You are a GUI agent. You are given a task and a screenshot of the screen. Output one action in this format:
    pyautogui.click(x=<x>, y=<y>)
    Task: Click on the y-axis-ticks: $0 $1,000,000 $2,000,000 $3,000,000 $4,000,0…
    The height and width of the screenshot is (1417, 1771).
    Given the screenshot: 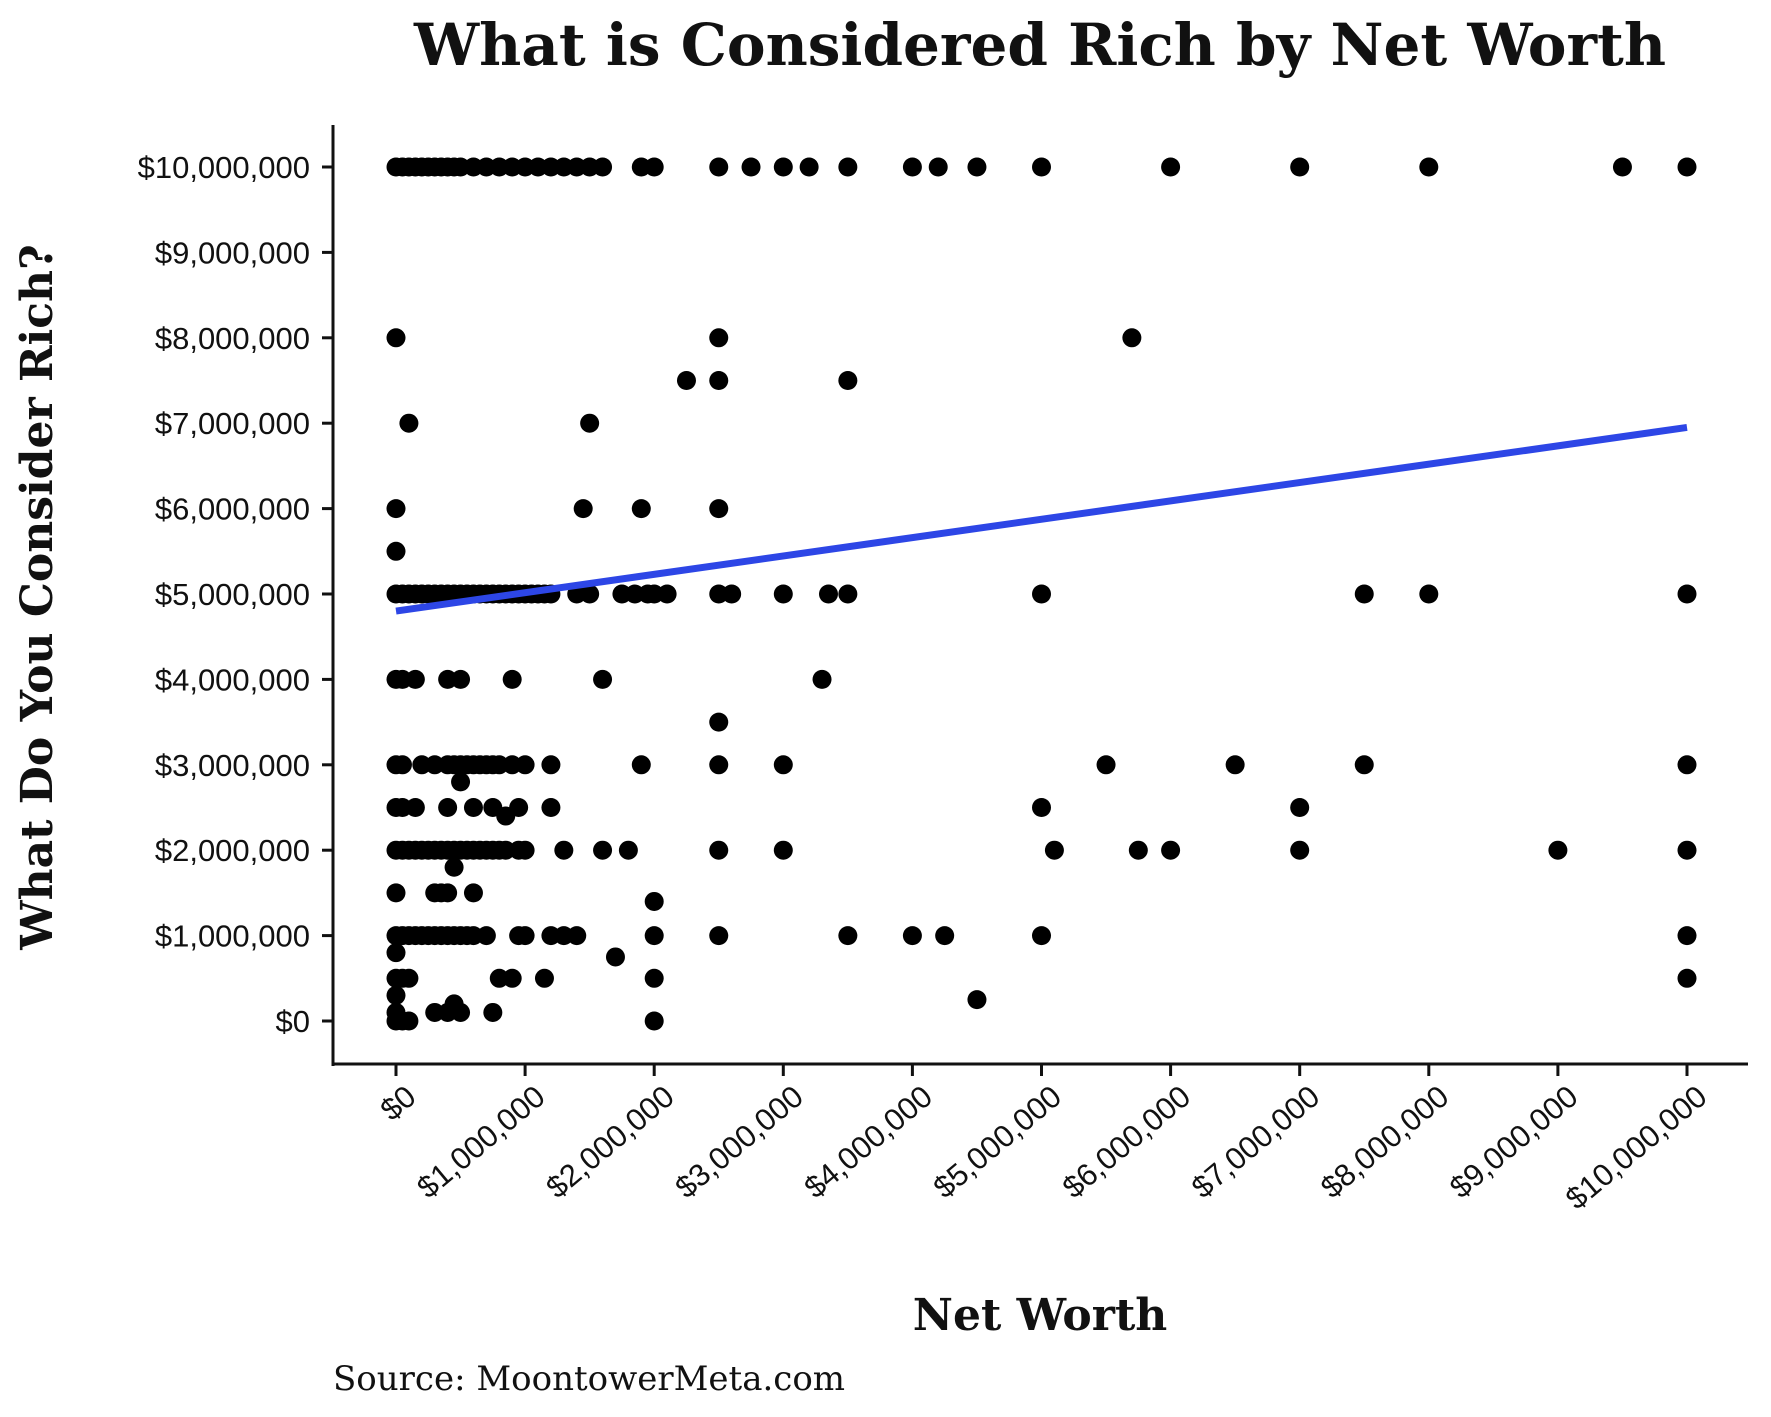 What is the action you would take?
    pyautogui.click(x=235, y=594)
    